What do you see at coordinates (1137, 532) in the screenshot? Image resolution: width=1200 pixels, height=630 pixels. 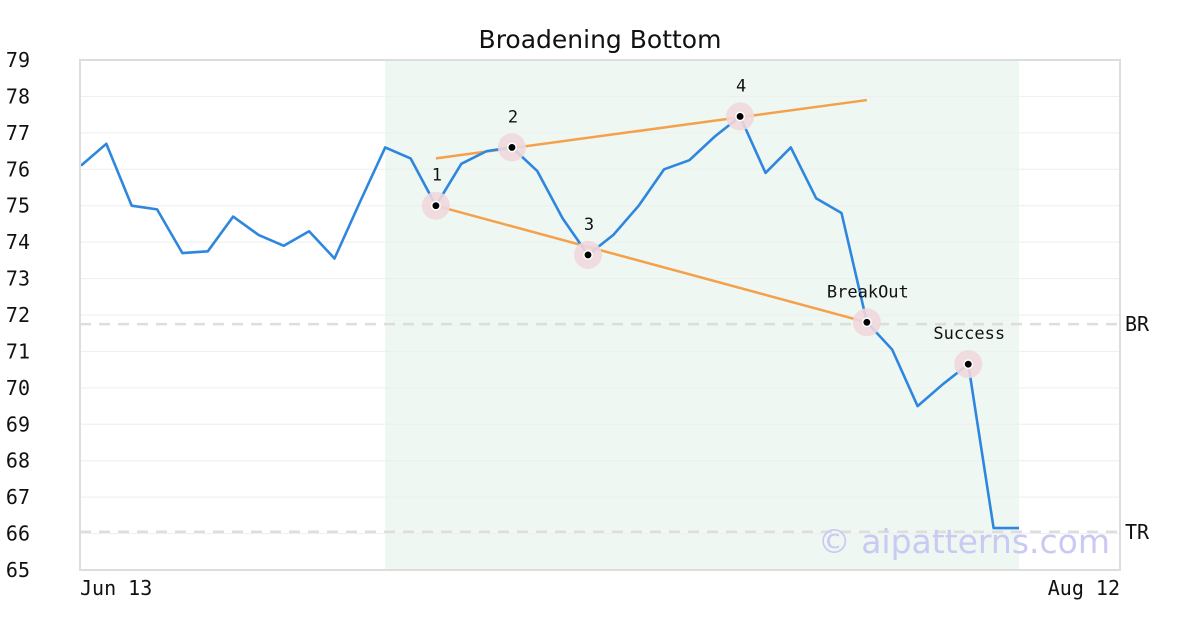 I see `reference-label-tr: TR` at bounding box center [1137, 532].